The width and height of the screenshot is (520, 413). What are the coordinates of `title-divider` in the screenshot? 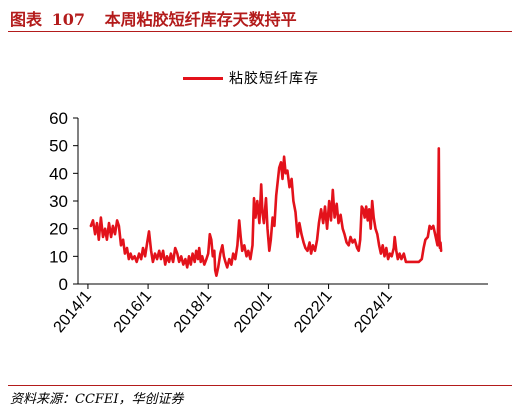 It's located at (260, 31).